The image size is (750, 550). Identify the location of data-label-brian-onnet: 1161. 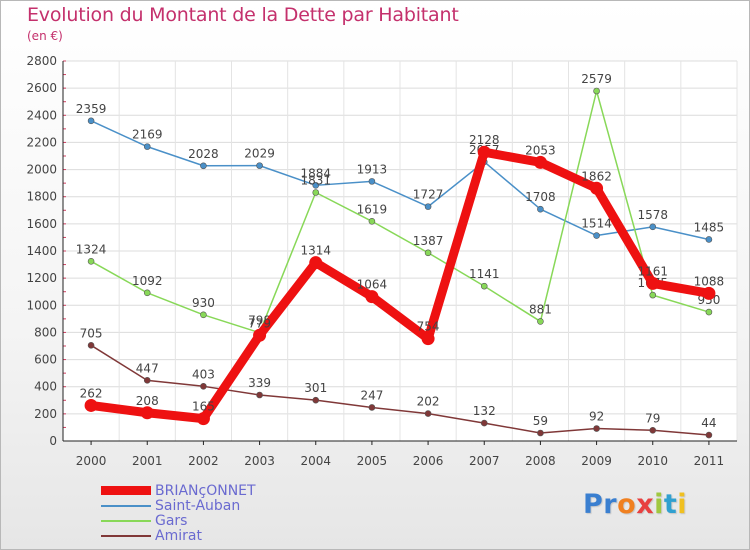
(652, 271).